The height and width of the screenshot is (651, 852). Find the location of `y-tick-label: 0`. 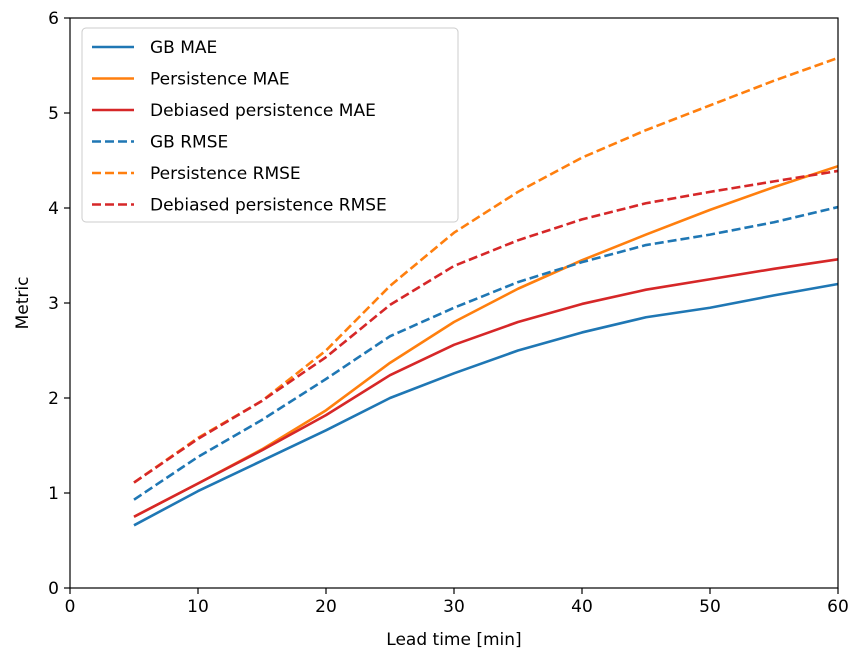

y-tick-label: 0 is located at coordinates (53, 589).